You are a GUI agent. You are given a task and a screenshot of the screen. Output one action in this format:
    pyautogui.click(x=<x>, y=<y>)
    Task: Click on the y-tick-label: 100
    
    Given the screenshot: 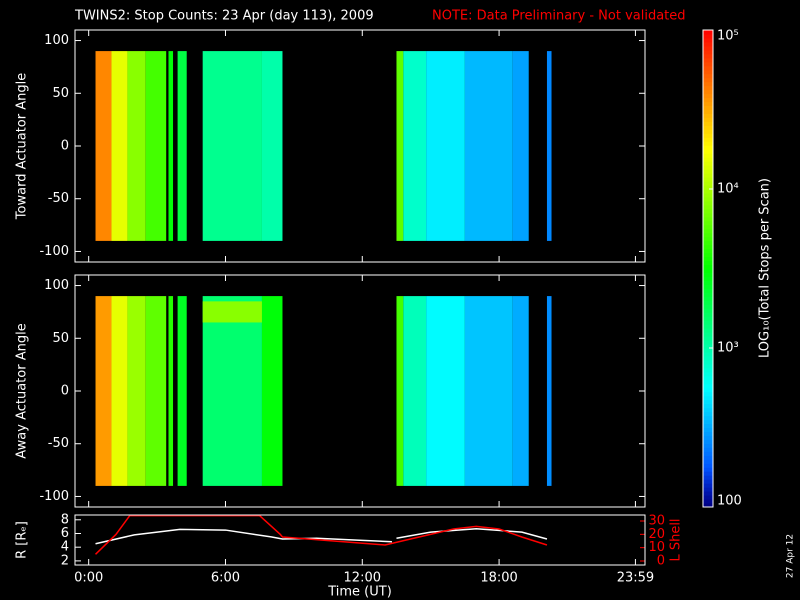 What is the action you would take?
    pyautogui.click(x=56, y=285)
    